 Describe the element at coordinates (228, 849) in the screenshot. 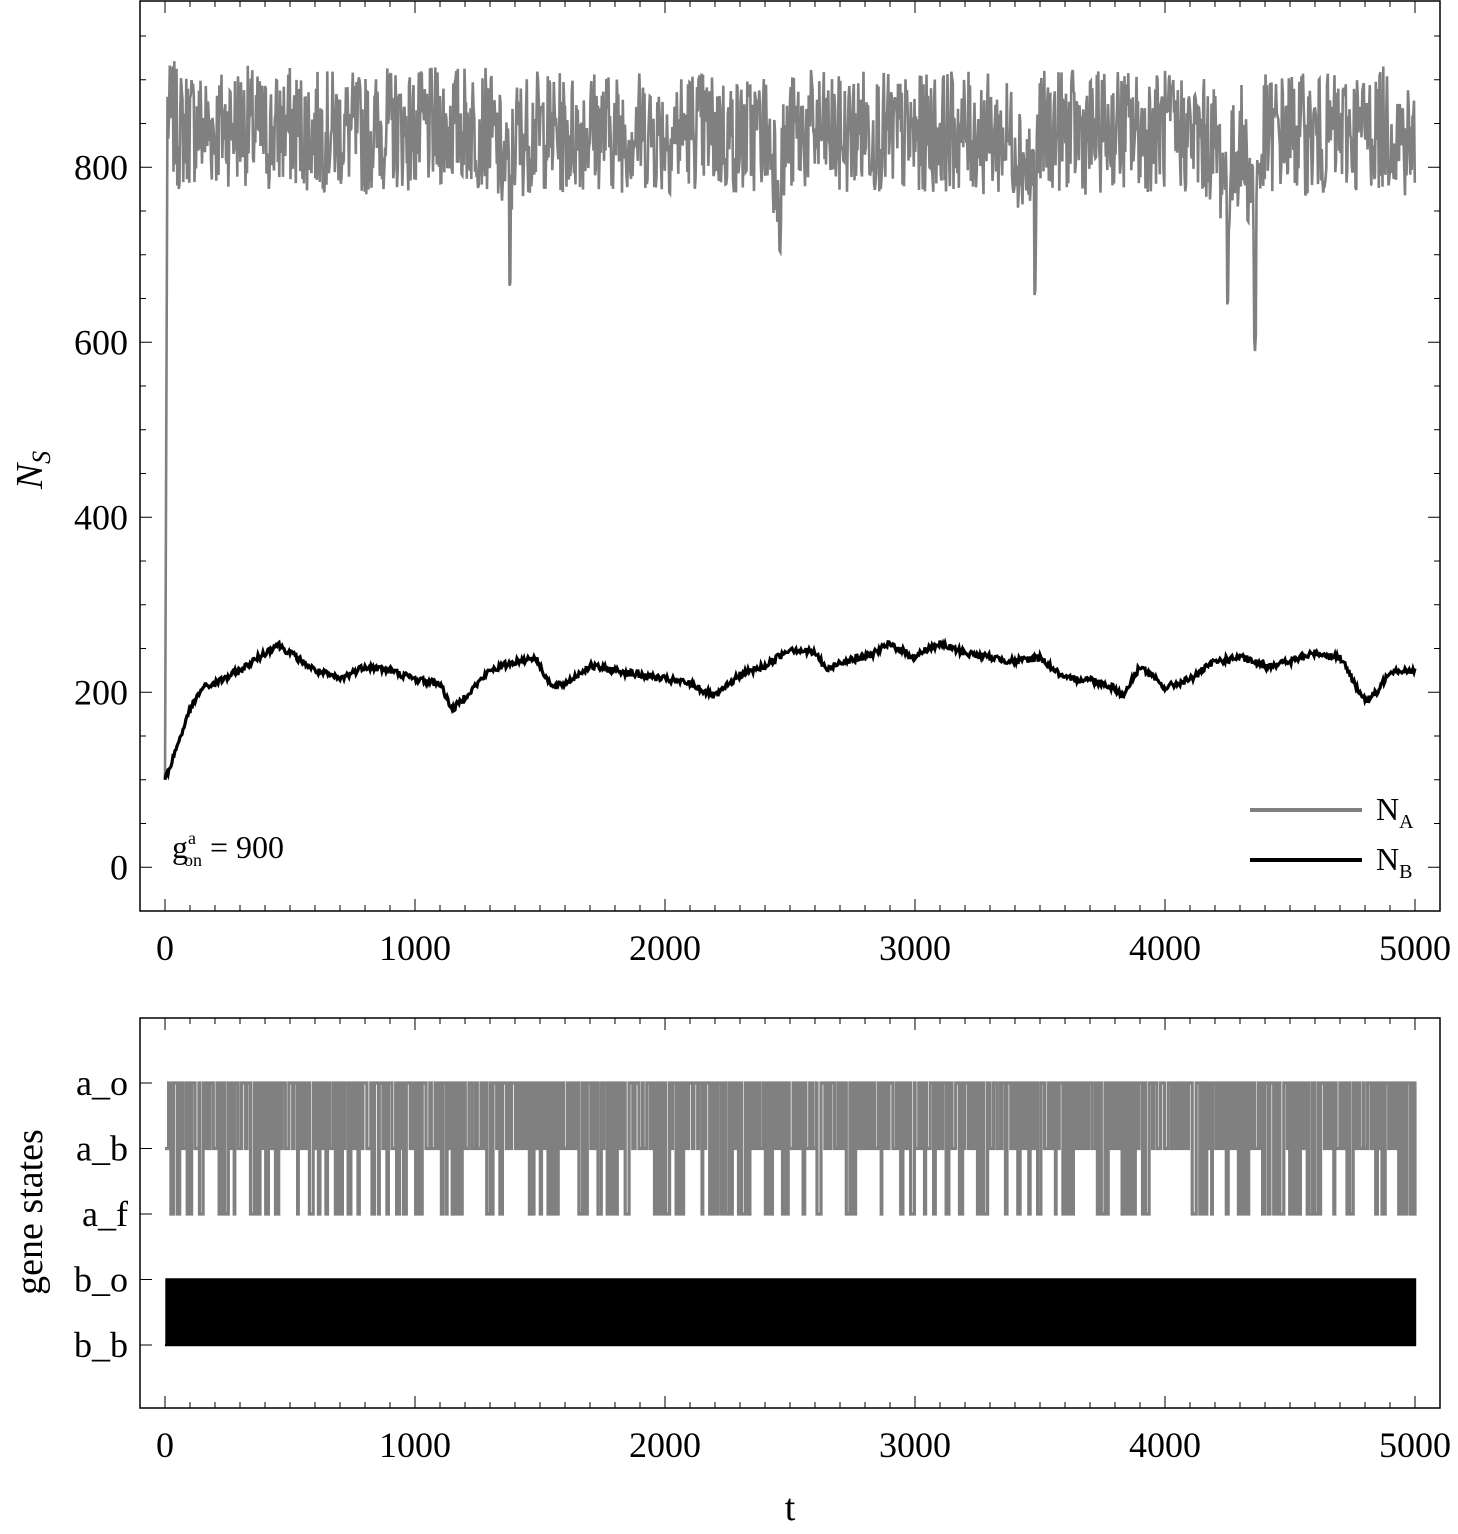

I see `parameter-annotation: ga on = 900` at that location.